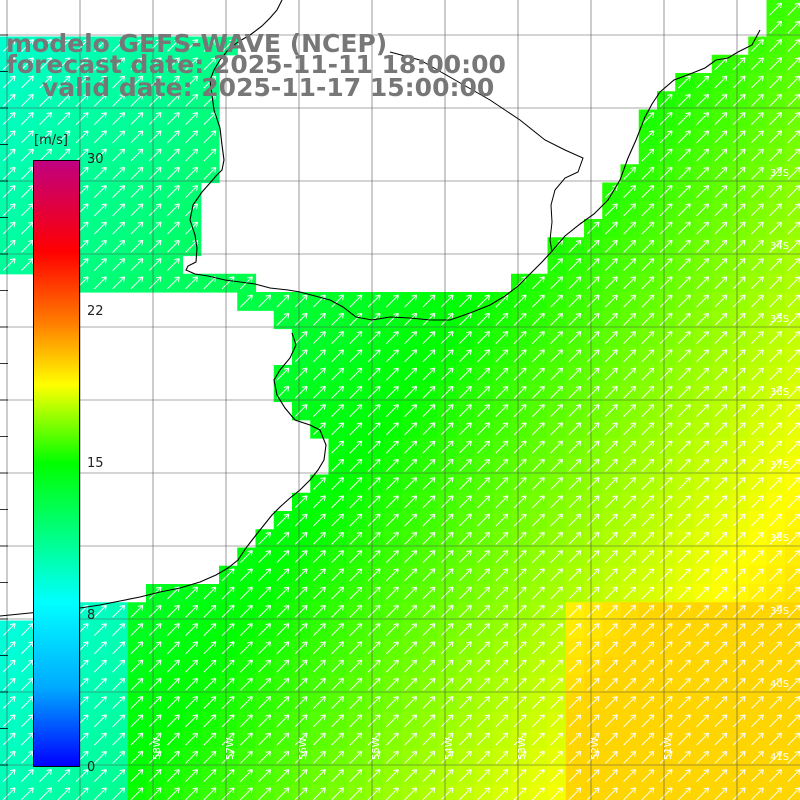  I want to click on valid-date: valid date: 2025-11-17 15:00:00, so click(268, 87).